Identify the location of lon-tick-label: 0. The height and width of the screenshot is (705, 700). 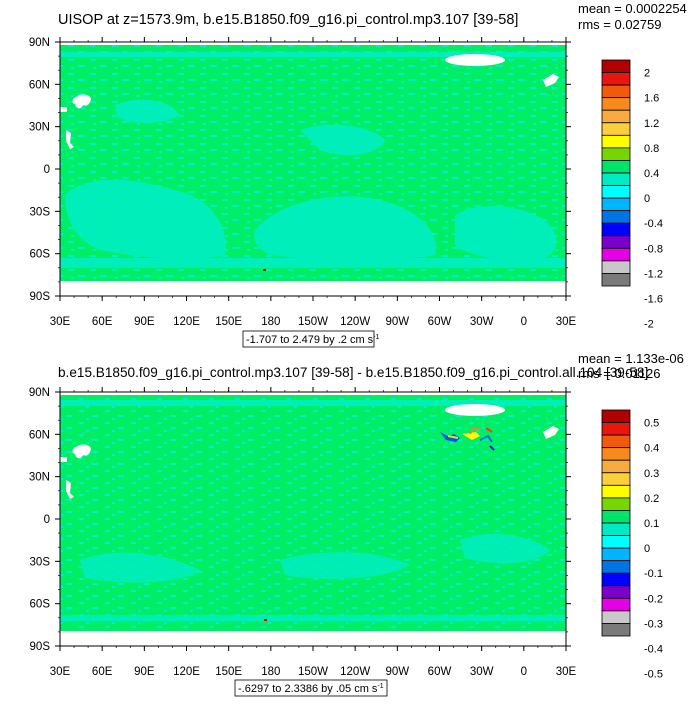
(524, 672).